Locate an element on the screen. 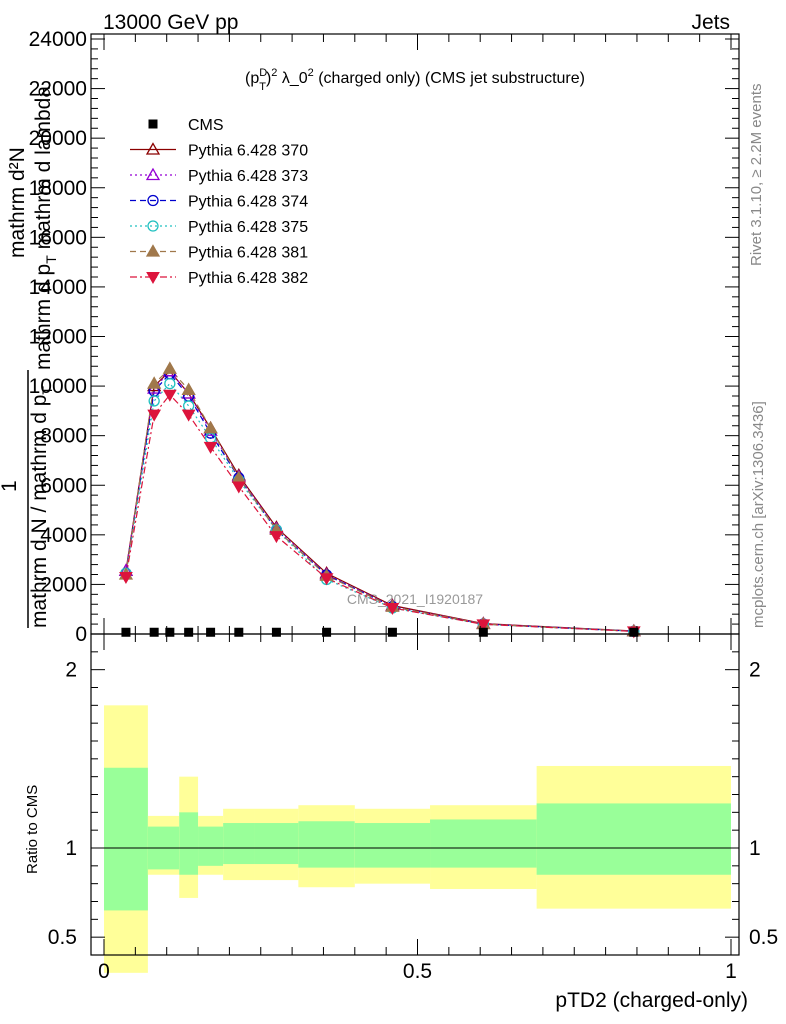 Image resolution: width=786 pixels, height=1024 pixels. main-ytick-label-3: 6000 is located at coordinates (63, 485).